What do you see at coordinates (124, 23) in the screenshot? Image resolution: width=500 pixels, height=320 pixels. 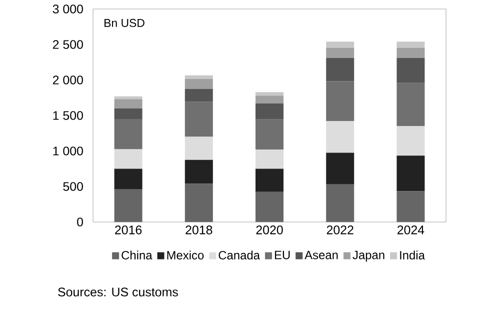 I see `annotation: Bn USD` at bounding box center [124, 23].